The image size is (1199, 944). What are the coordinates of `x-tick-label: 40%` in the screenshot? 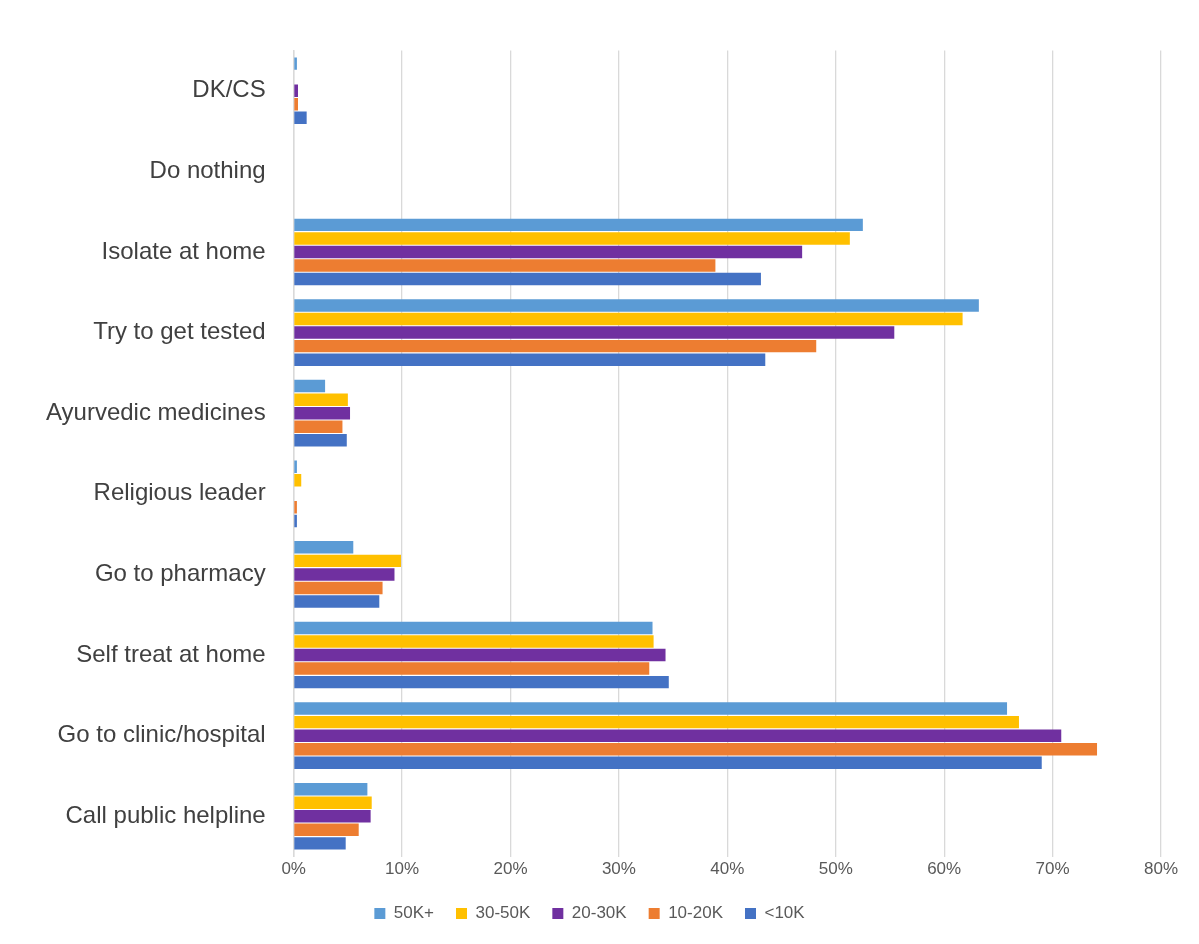 It's located at (727, 869).